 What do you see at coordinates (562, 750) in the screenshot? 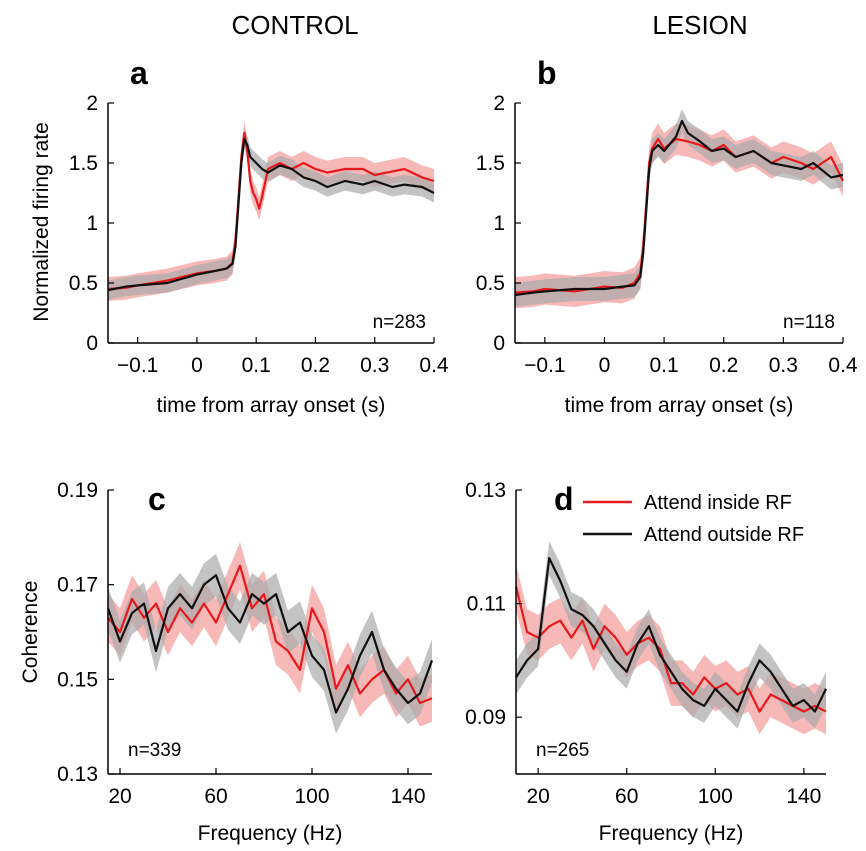
I see `n-label-d: n=265` at bounding box center [562, 750].